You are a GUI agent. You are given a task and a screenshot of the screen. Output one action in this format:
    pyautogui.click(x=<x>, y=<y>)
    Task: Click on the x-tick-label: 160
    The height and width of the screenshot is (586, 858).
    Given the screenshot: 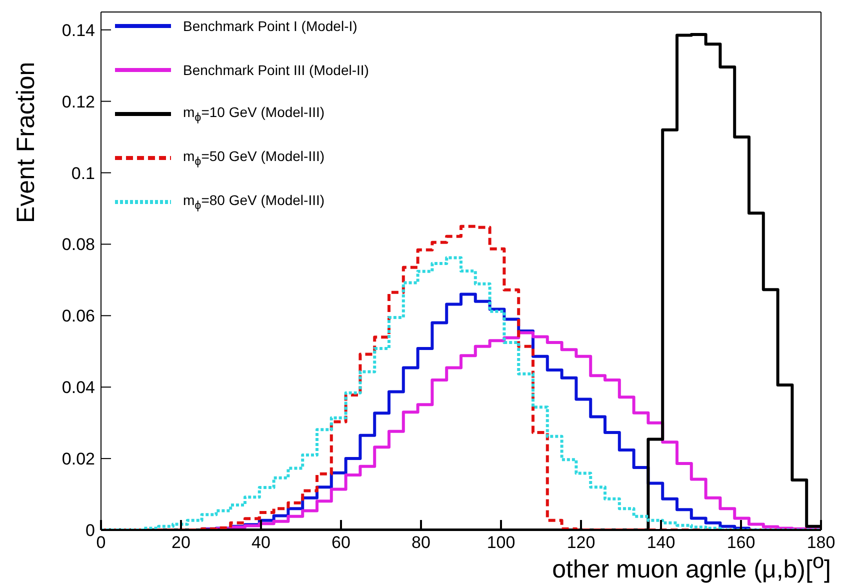 What is the action you would take?
    pyautogui.click(x=741, y=542)
    